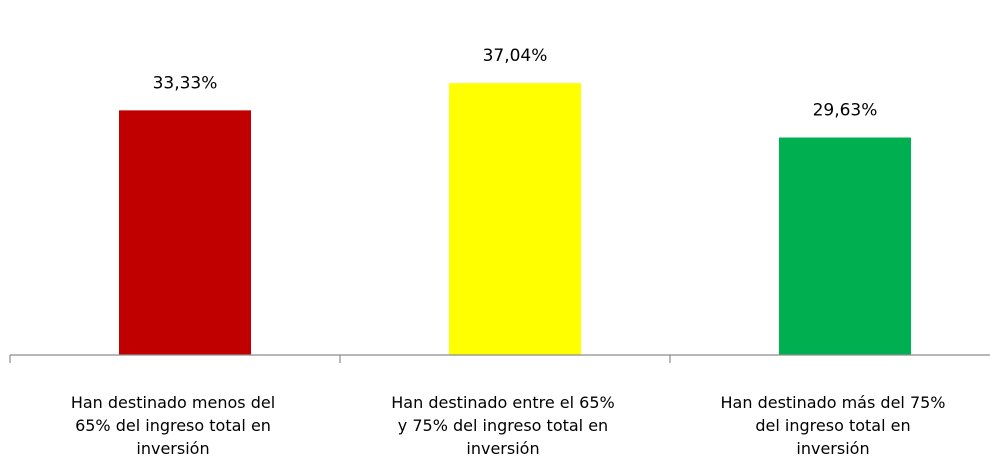 The height and width of the screenshot is (462, 990). What do you see at coordinates (185, 83) in the screenshot?
I see `data-label: 33,33%` at bounding box center [185, 83].